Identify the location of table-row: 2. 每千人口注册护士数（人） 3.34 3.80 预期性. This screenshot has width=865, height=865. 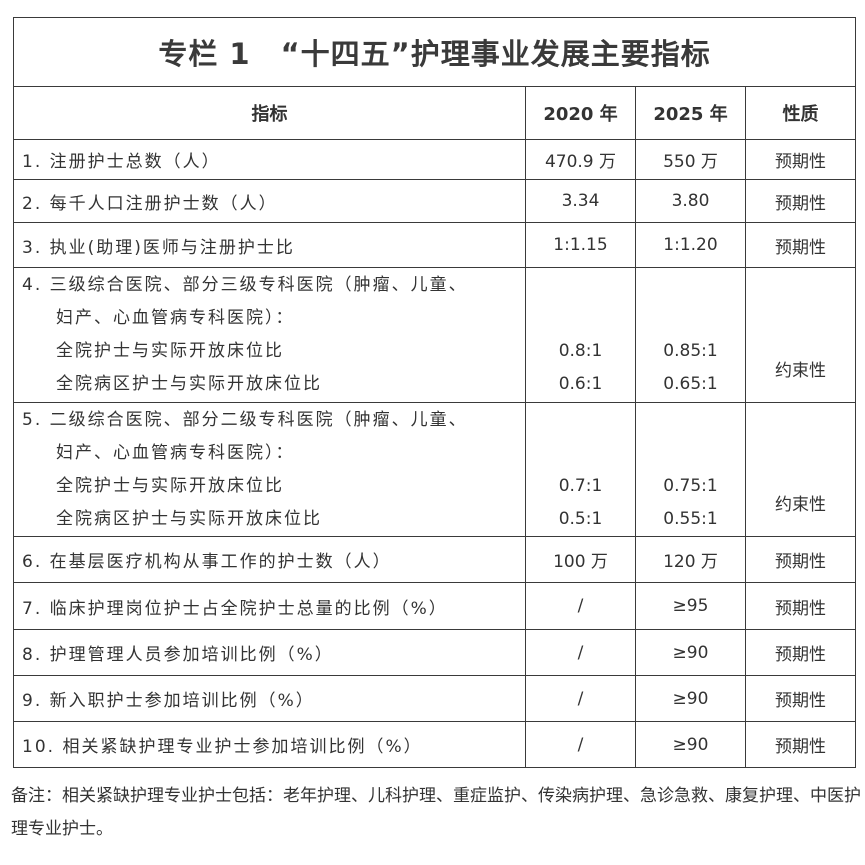
(435, 201).